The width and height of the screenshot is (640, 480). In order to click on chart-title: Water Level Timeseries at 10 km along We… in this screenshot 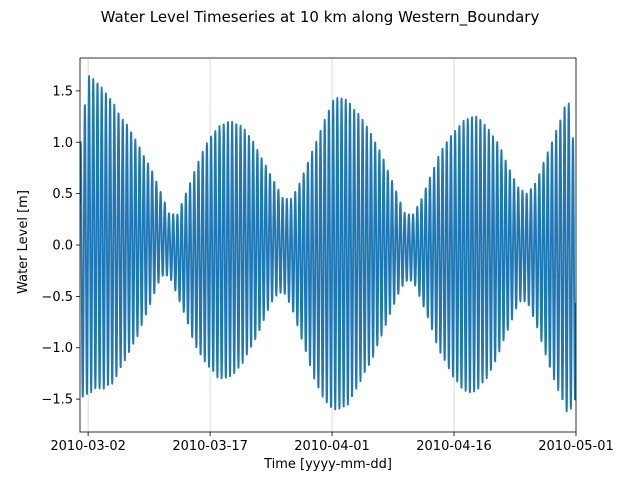, I will do `click(320, 17)`.